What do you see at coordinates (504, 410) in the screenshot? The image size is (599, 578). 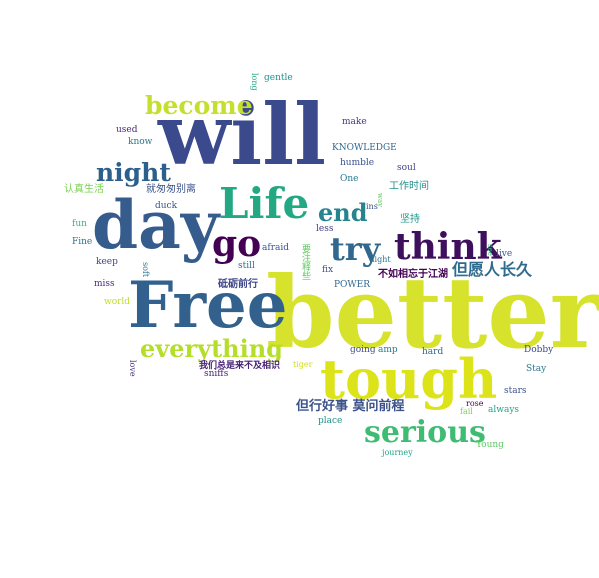 I see `word-always: always` at bounding box center [504, 410].